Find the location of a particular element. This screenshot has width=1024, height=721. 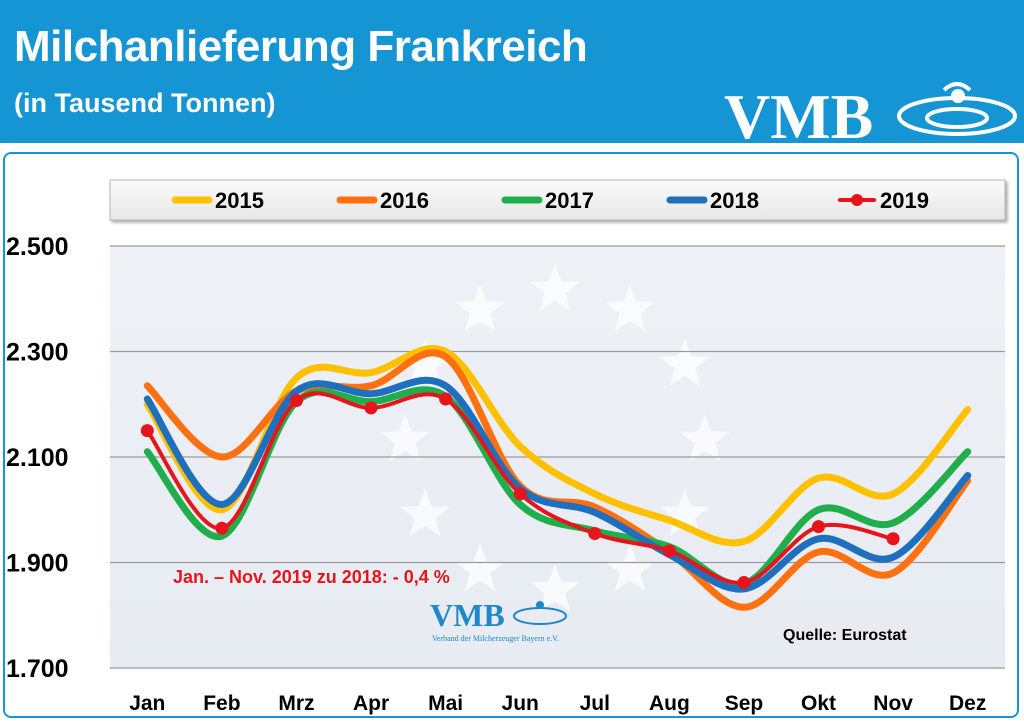

x-tick-label: Jul is located at coordinates (595, 703).